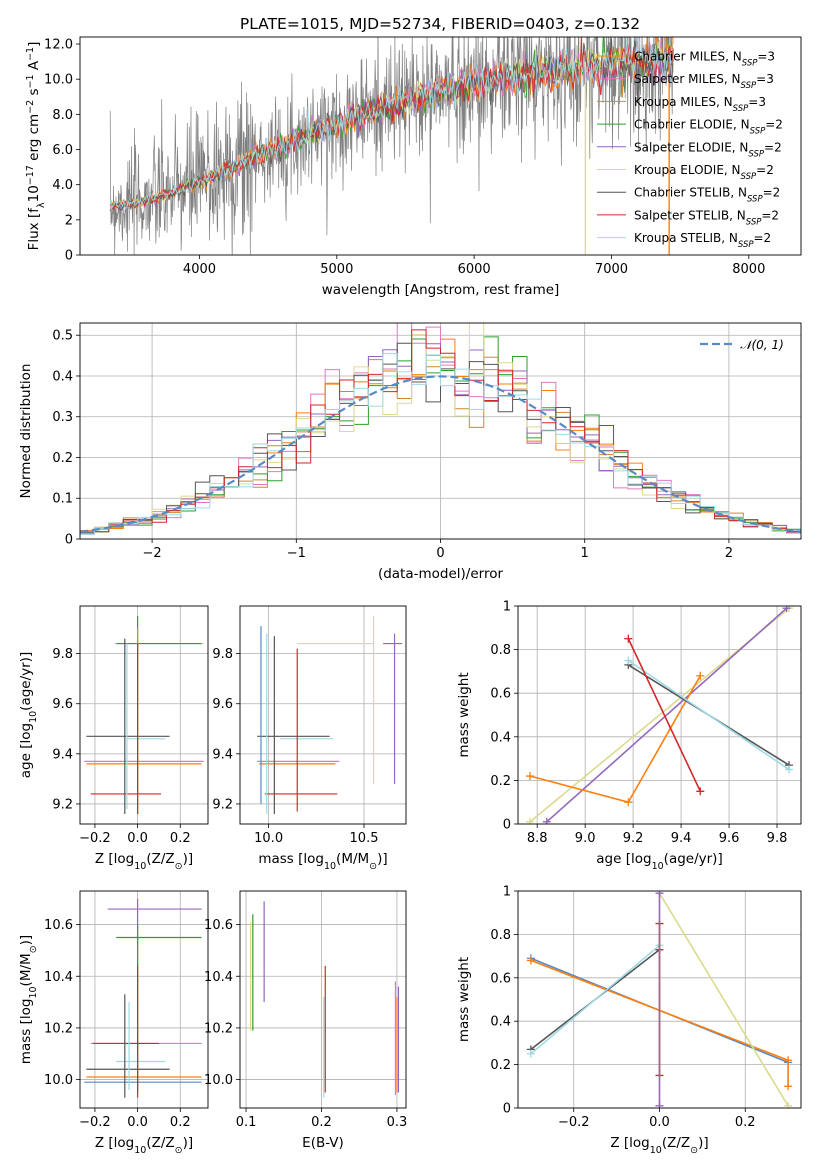 Image resolution: width=819 pixels, height=1170 pixels. What do you see at coordinates (26, 750) in the screenshot?
I see `label-part: age [log` at bounding box center [26, 750].